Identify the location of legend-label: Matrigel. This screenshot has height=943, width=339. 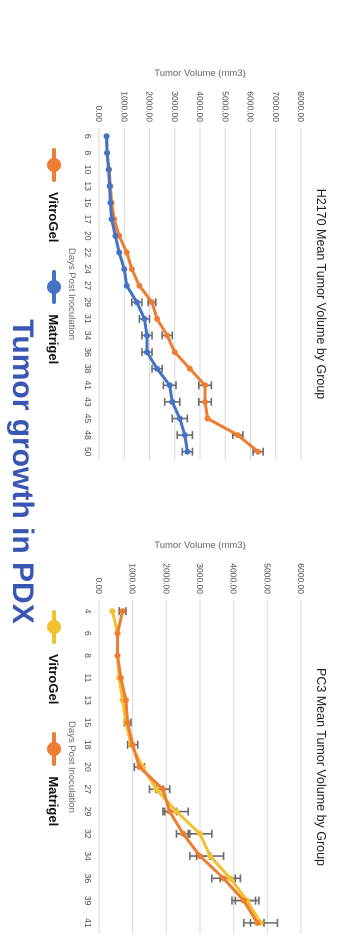
(54, 801).